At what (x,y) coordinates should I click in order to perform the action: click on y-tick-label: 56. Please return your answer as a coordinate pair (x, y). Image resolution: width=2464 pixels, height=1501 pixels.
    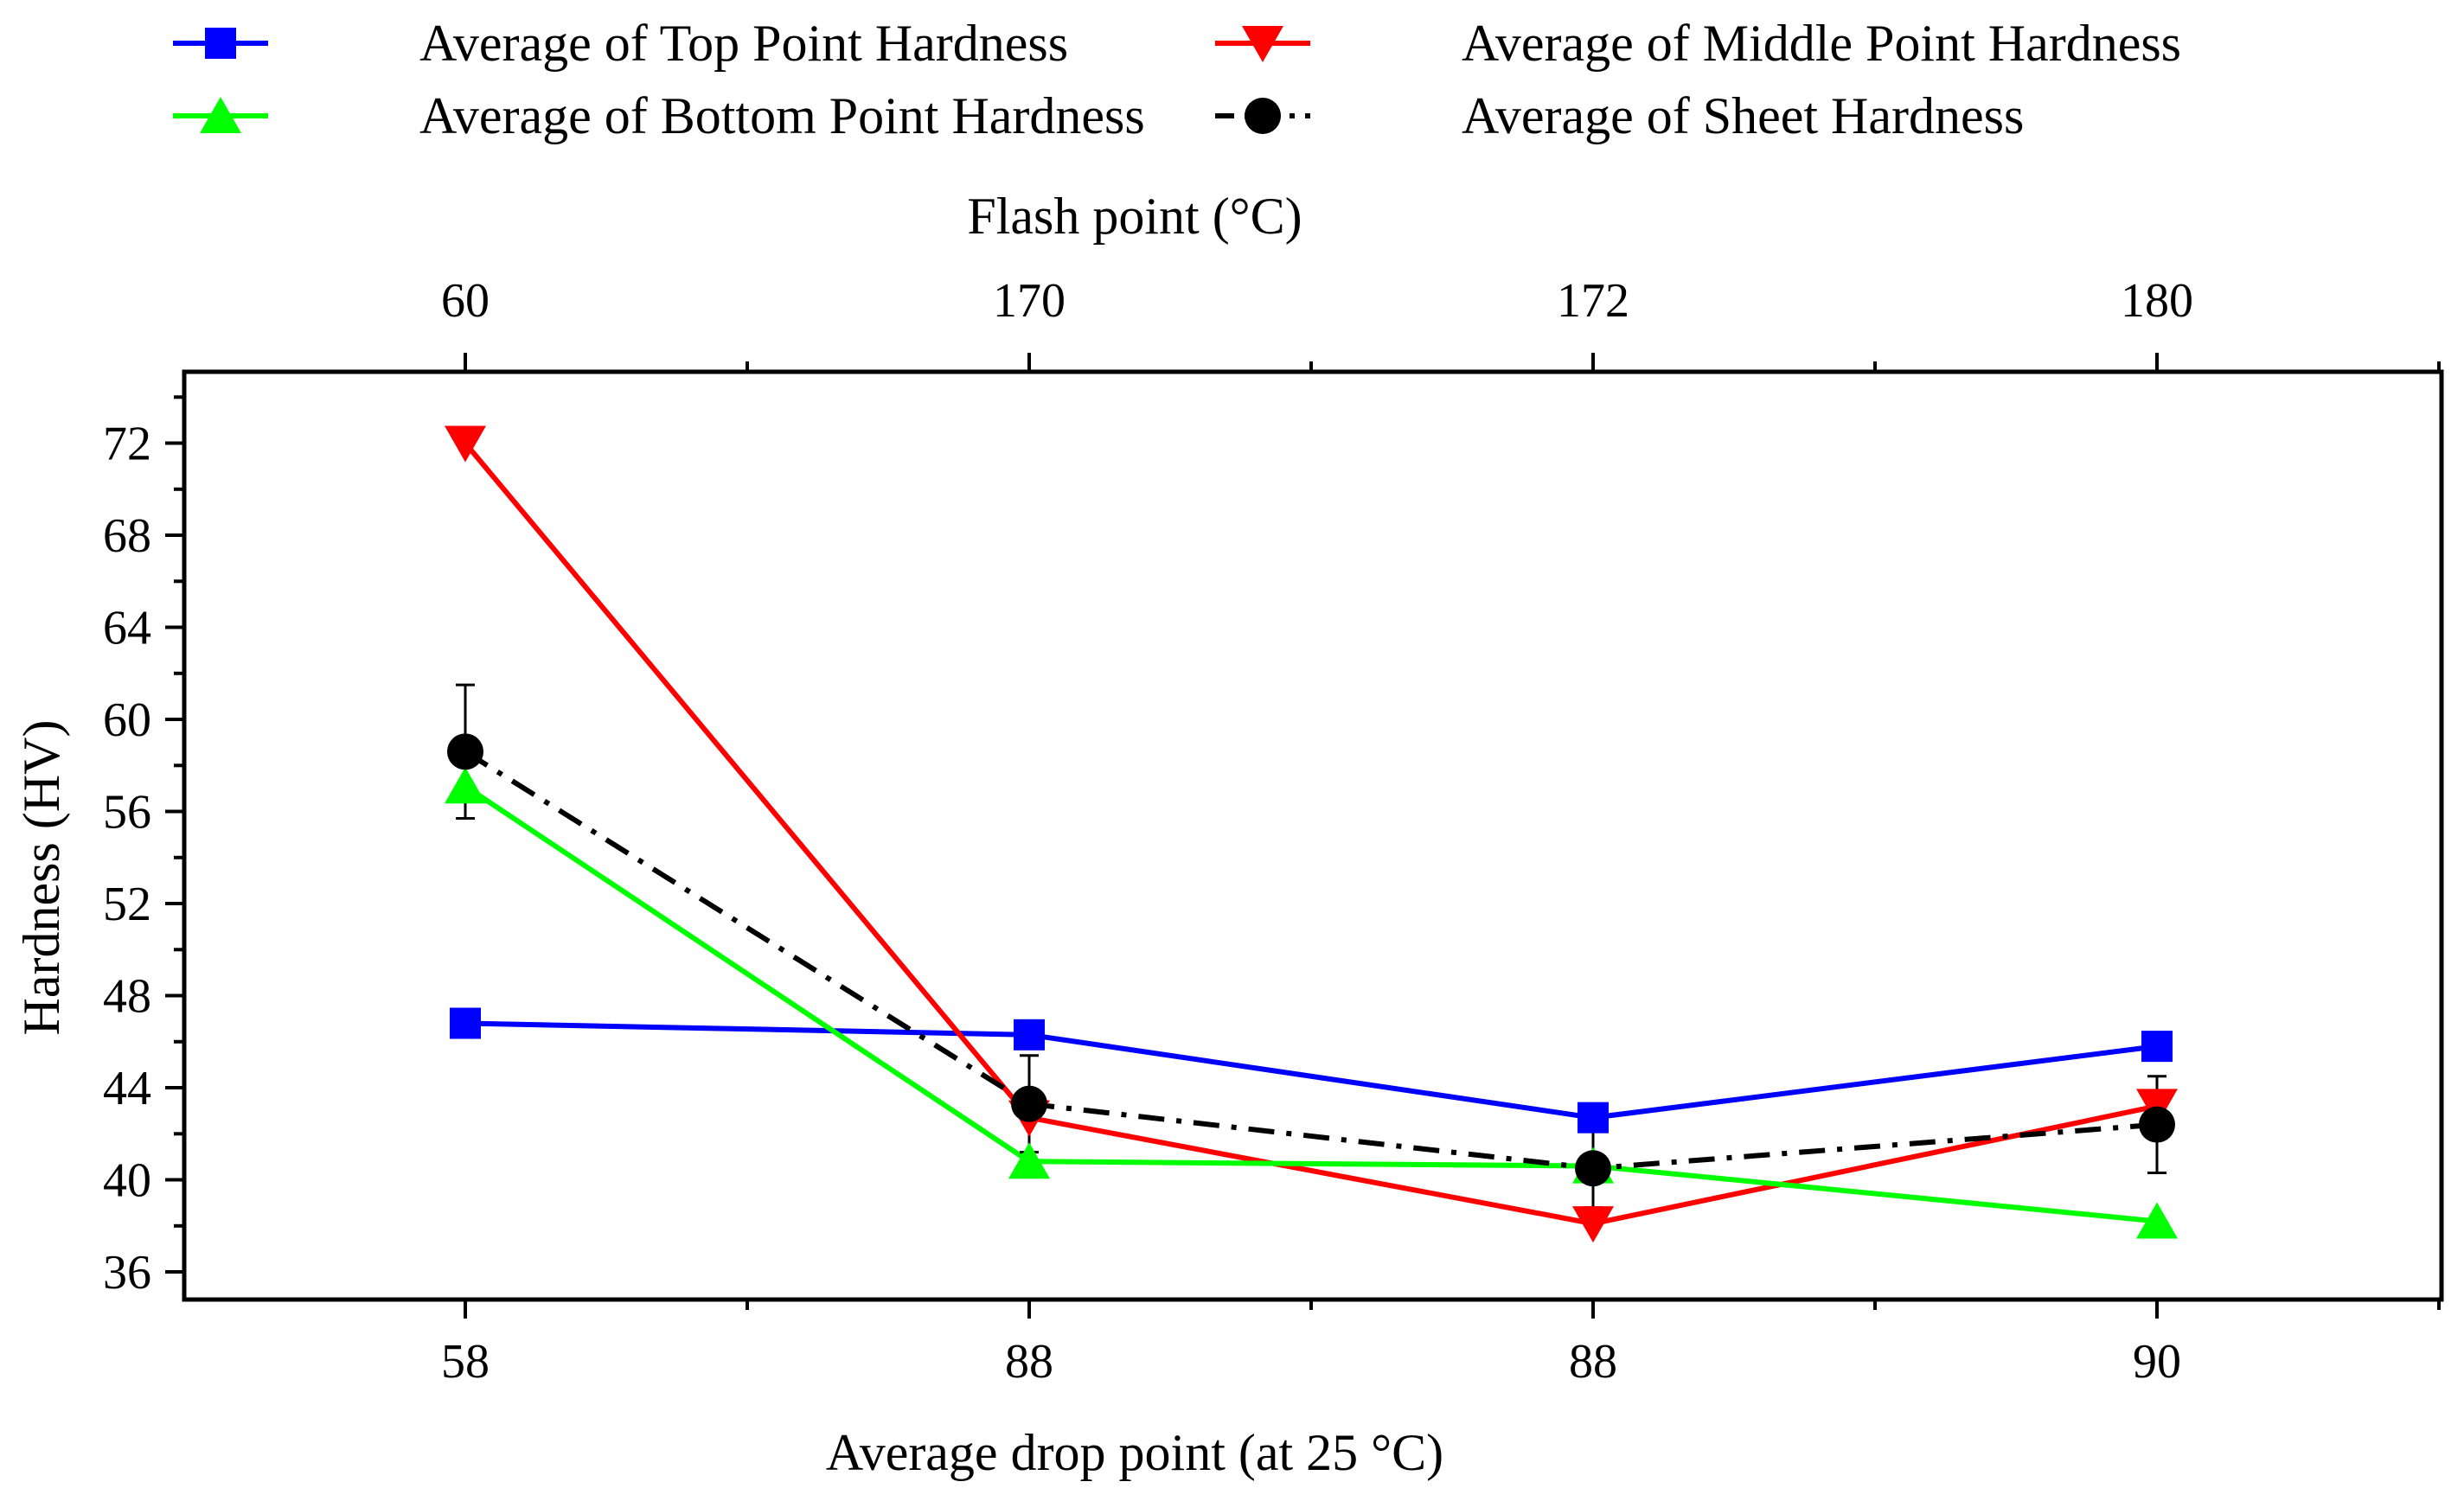
    Looking at the image, I should click on (127, 813).